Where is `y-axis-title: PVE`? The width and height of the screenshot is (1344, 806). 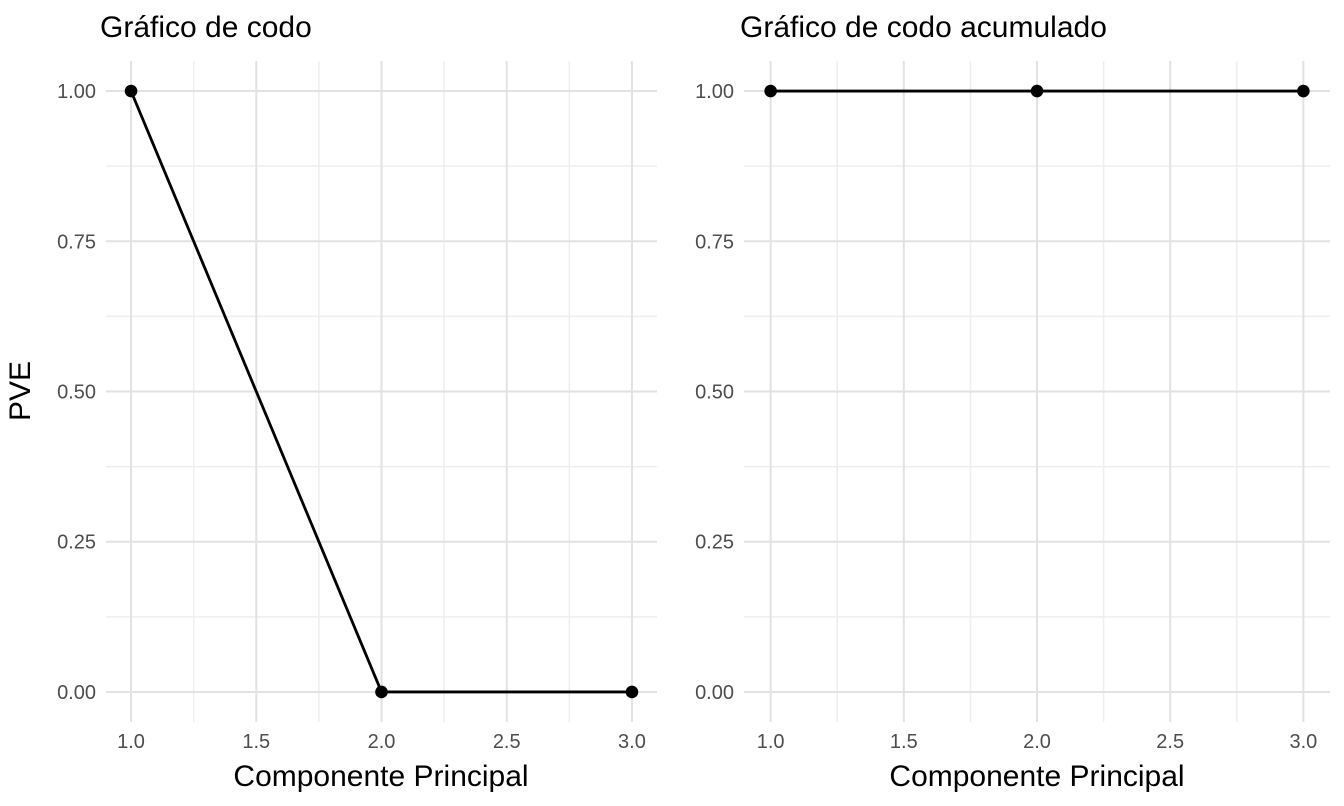 y-axis-title: PVE is located at coordinates (20, 391).